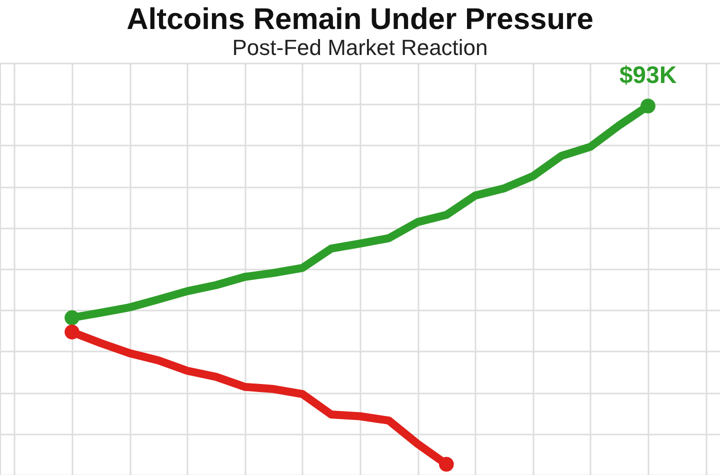 The image size is (720, 475). What do you see at coordinates (360, 19) in the screenshot?
I see `chart-title: Altcoins Remain Under Pressure` at bounding box center [360, 19].